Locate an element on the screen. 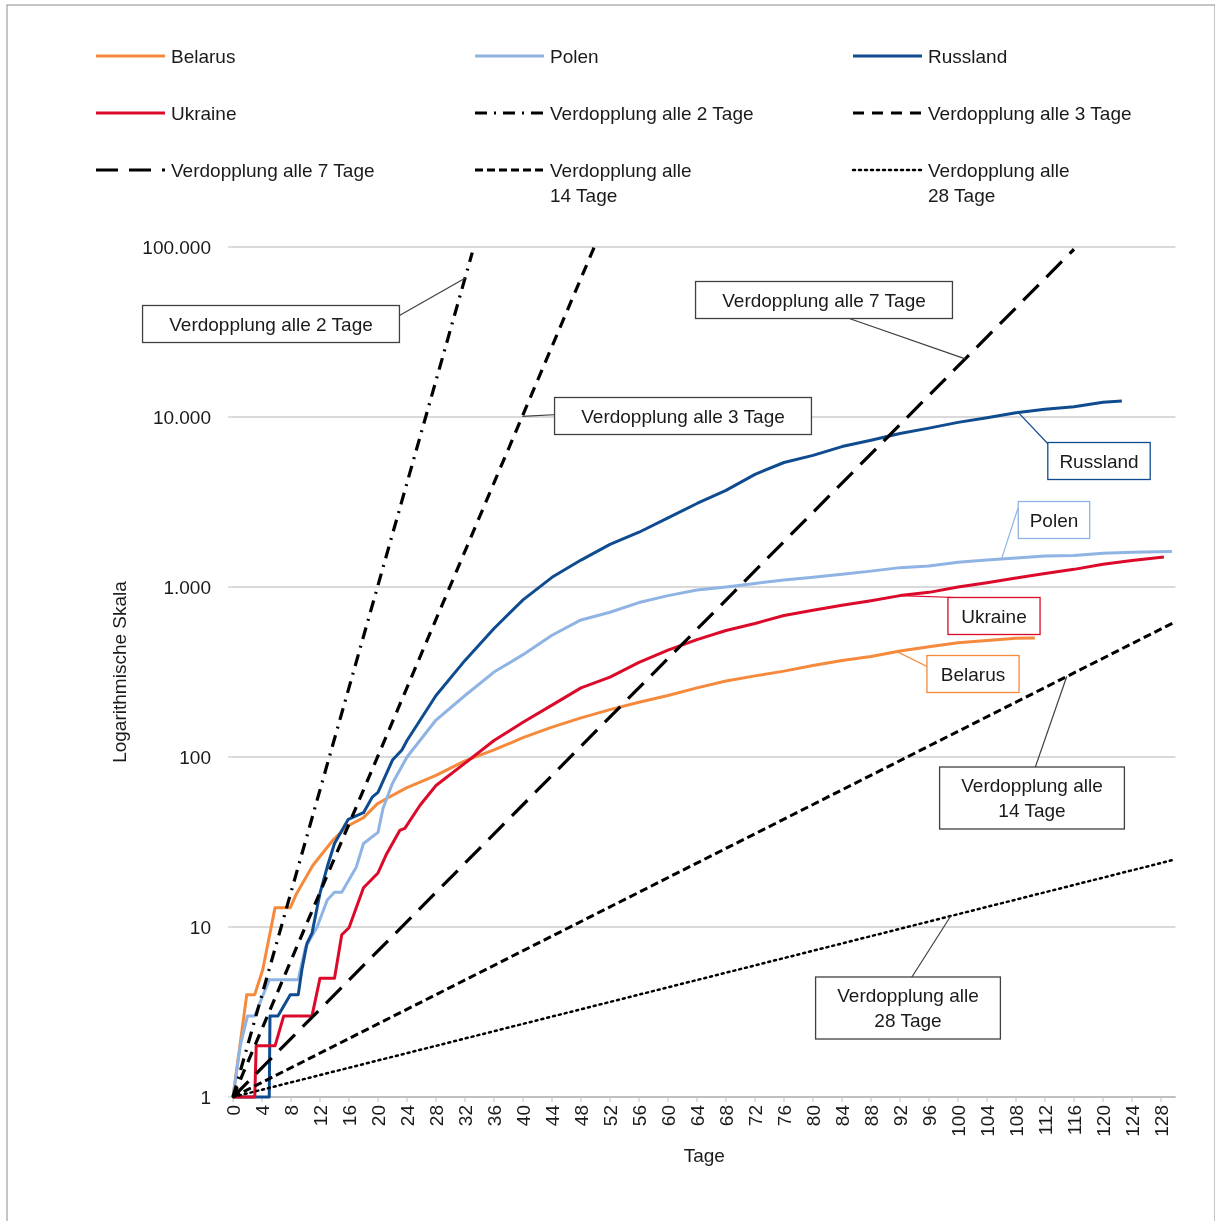 This screenshot has width=1215, height=1221. y-tick-label: 10.000 is located at coordinates (181, 417).